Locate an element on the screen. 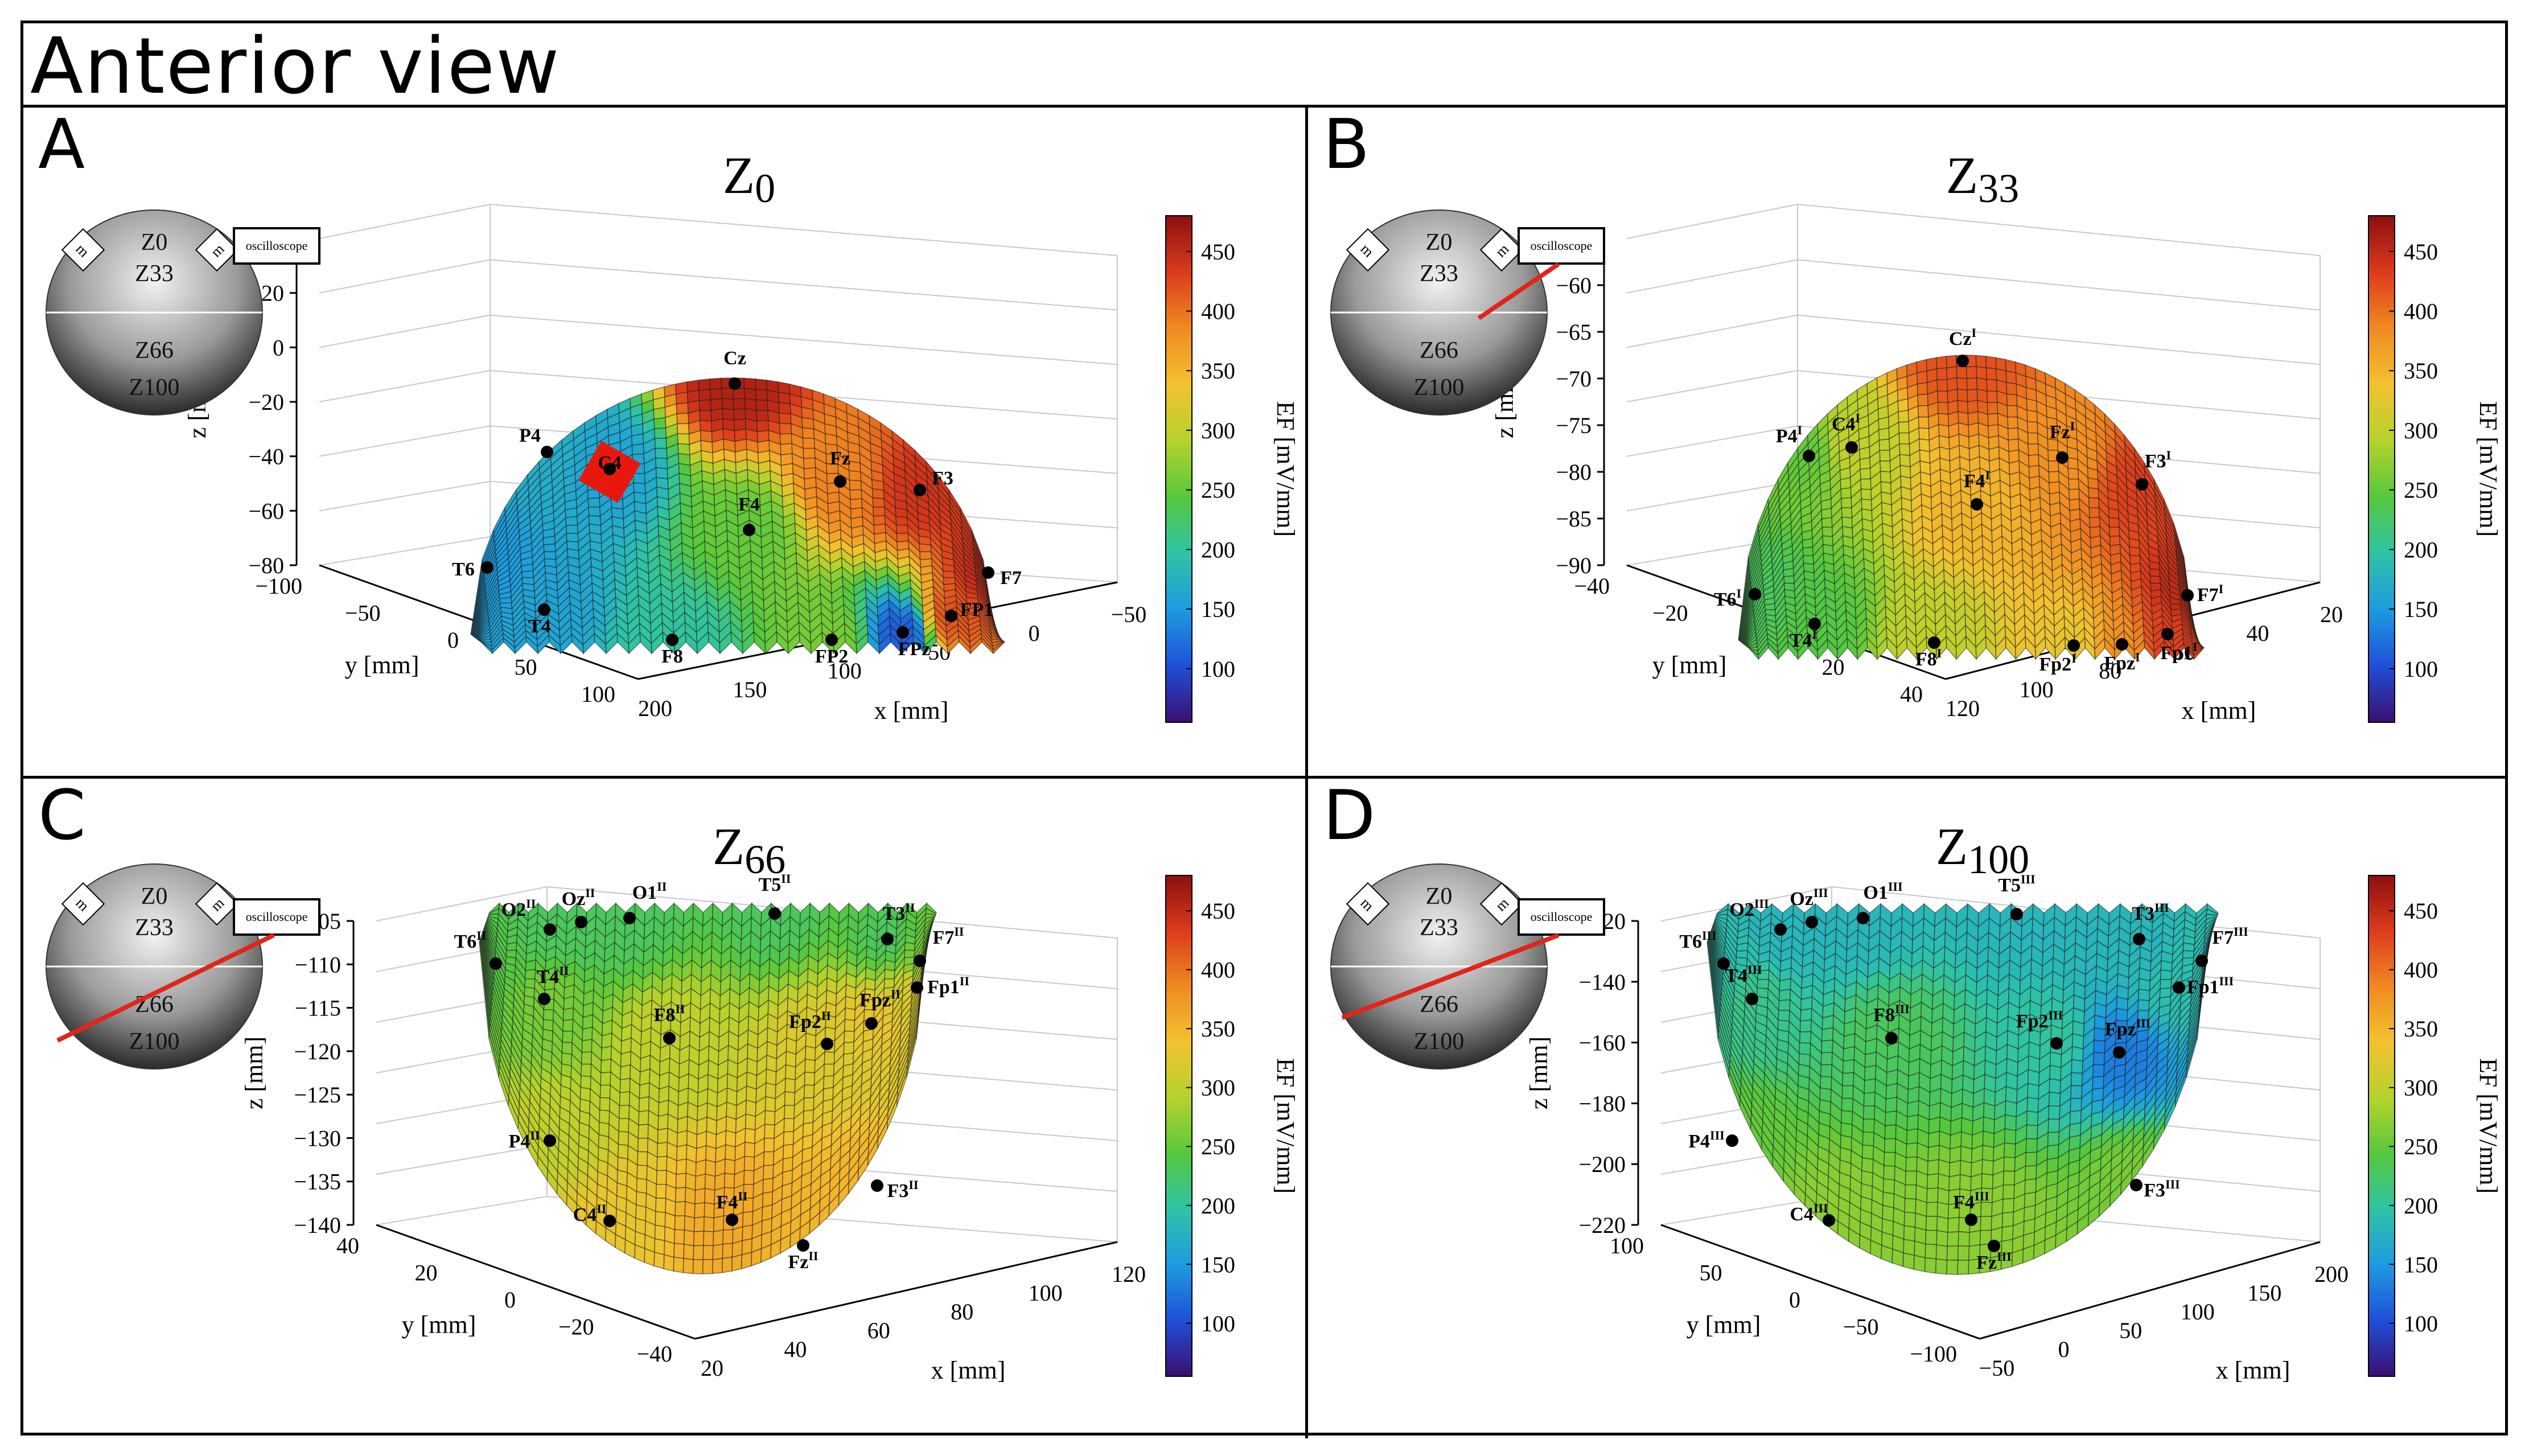  x-tick-label: 0 is located at coordinates (1034, 633).